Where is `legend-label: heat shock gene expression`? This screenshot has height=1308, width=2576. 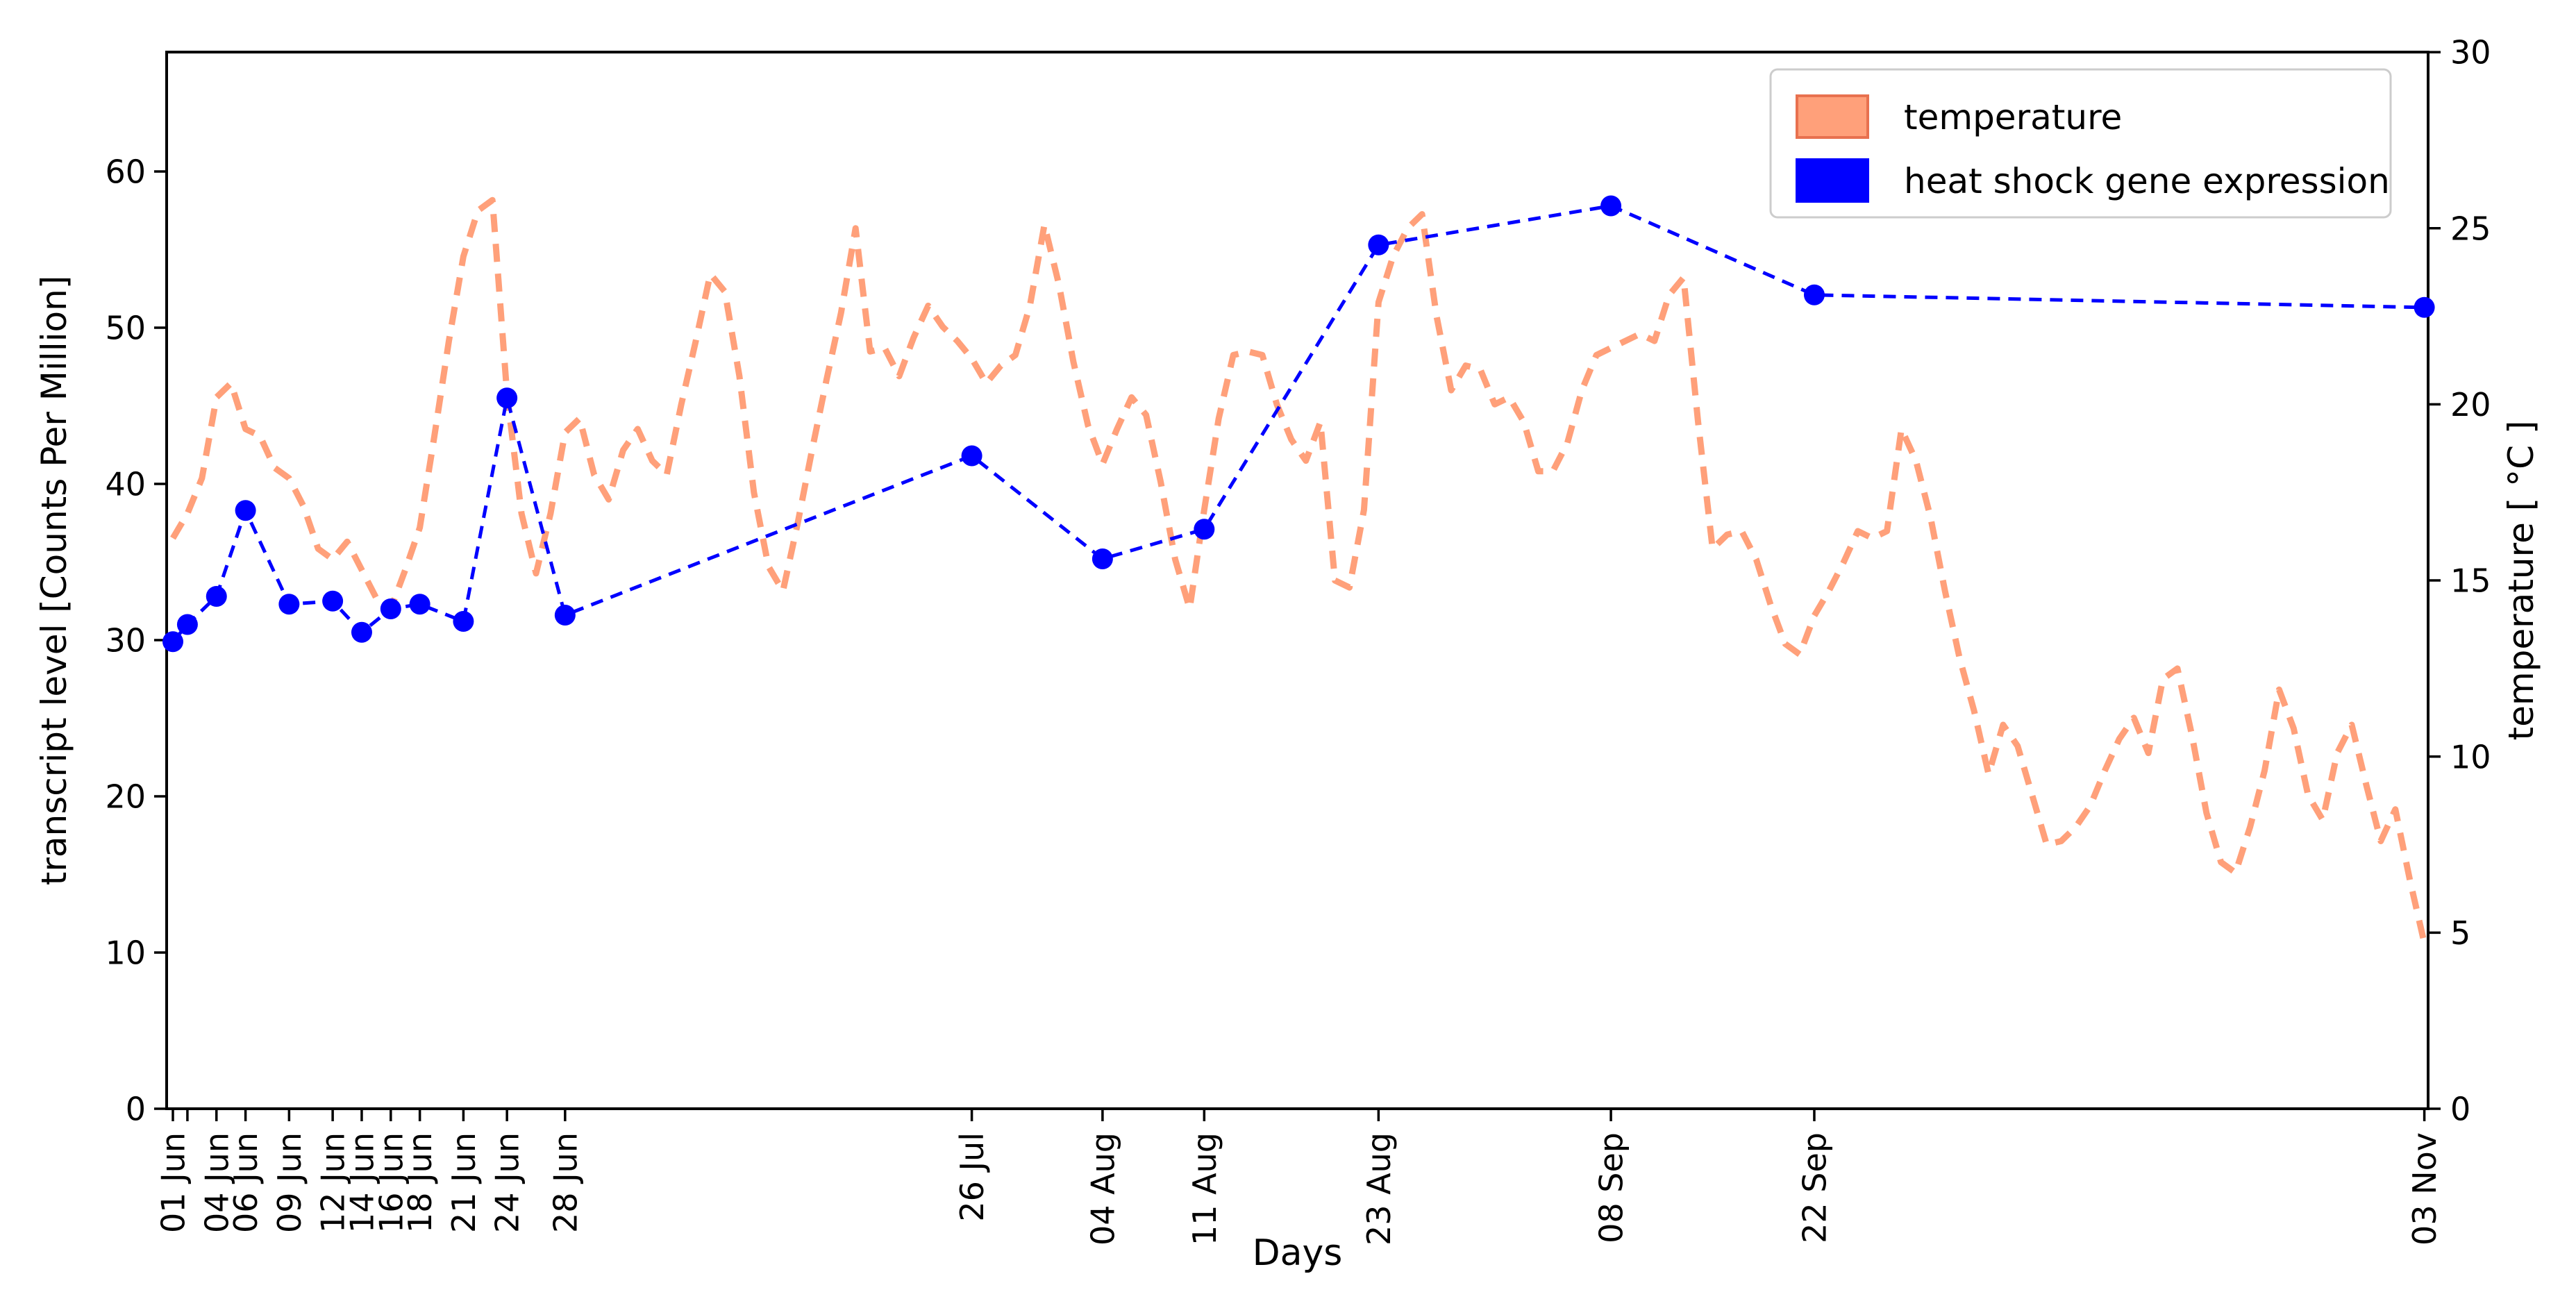 legend-label: heat shock gene expression is located at coordinates (2147, 181).